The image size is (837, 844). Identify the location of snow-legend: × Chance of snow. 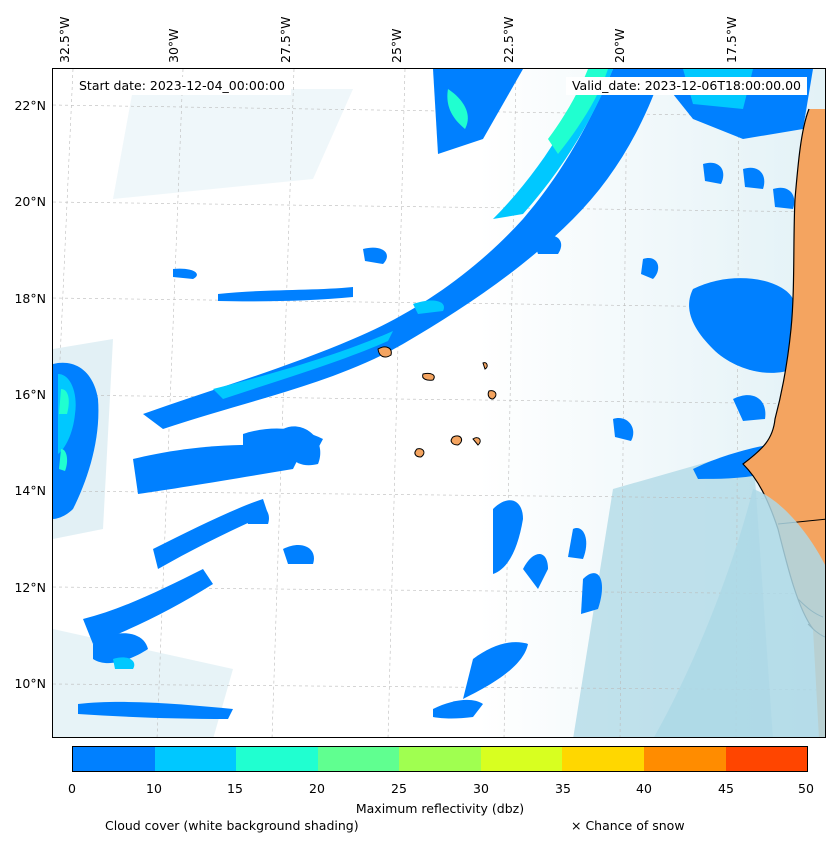
(628, 825).